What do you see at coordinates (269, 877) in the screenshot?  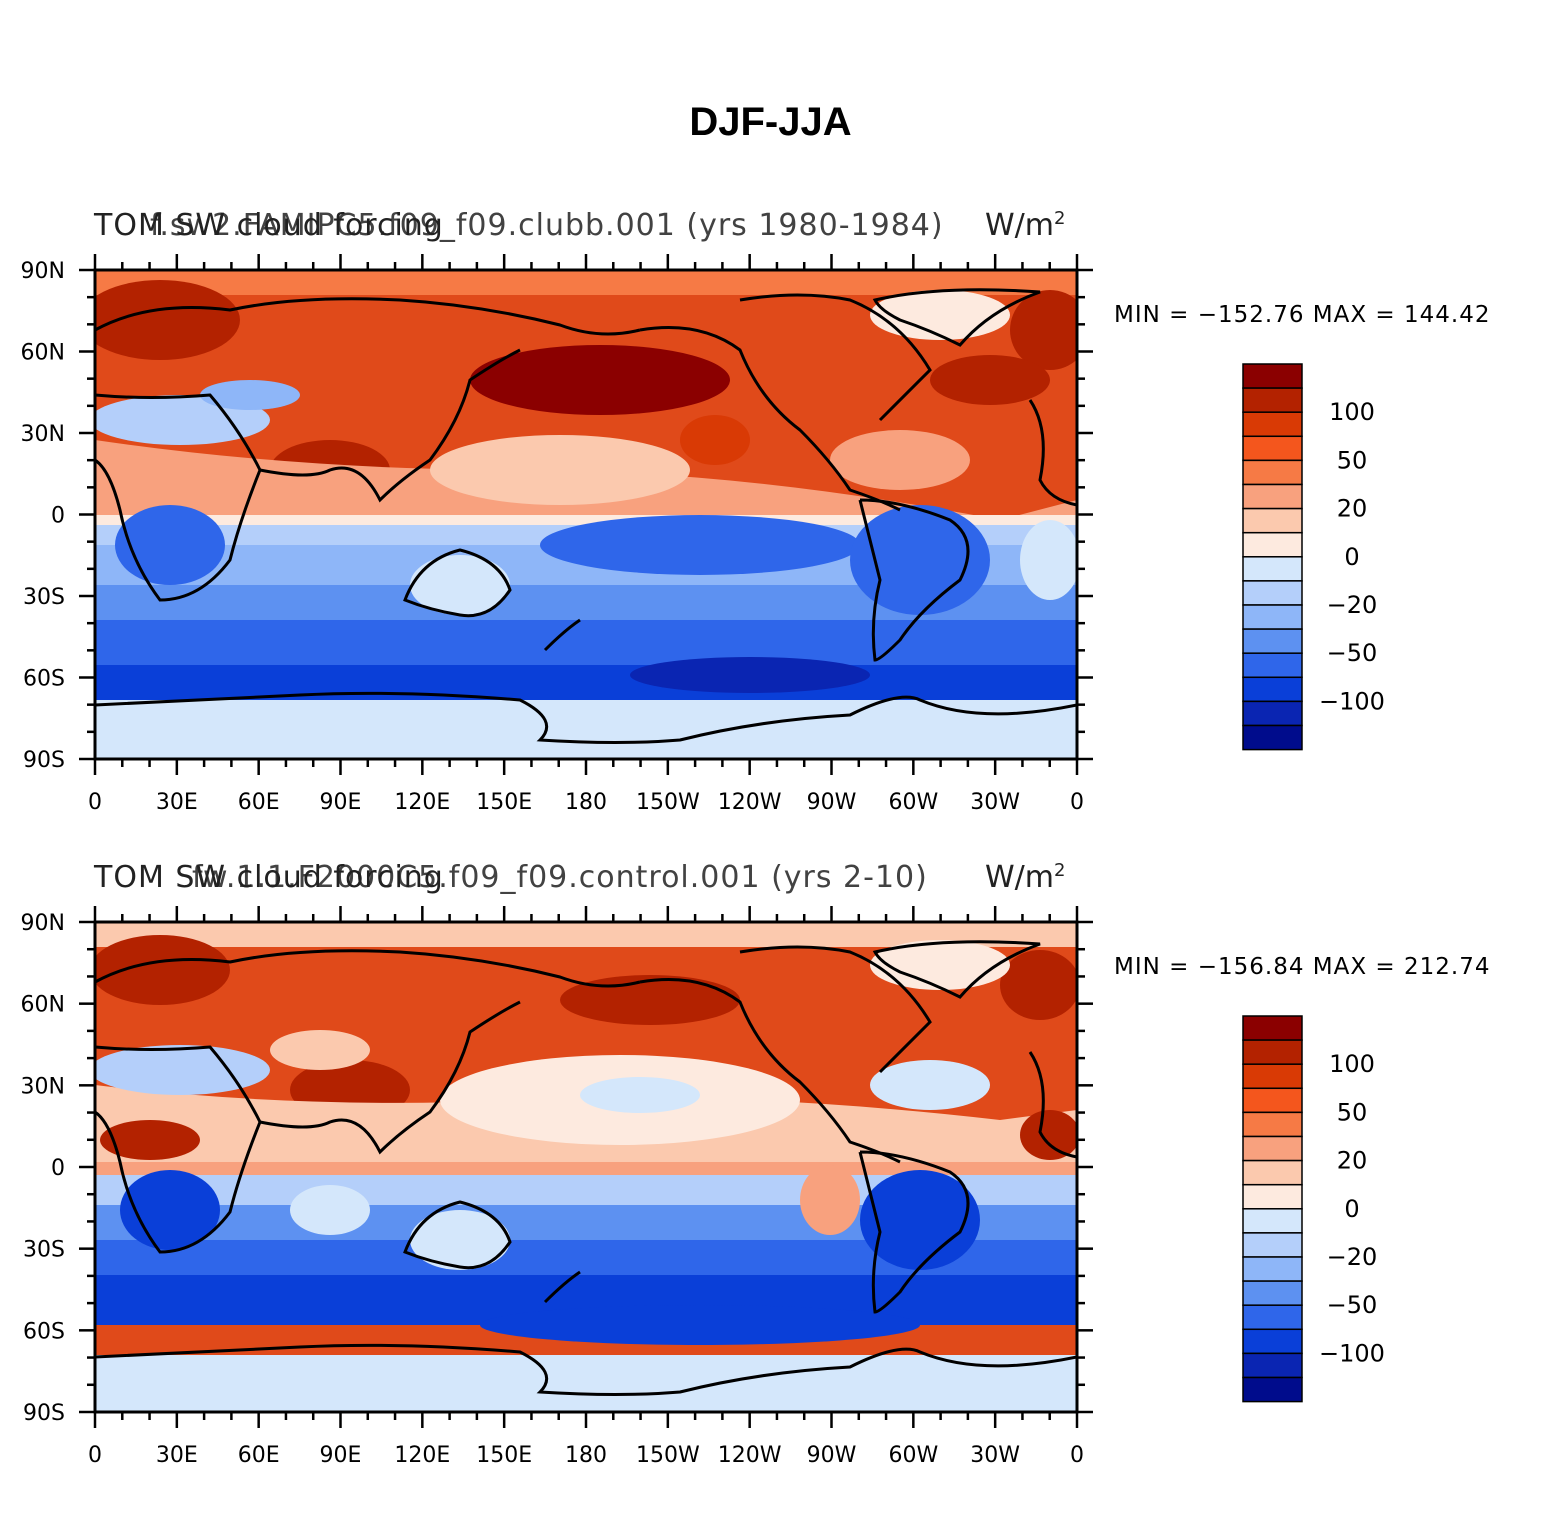 I see `panel-2-variable-label: TOM SW cloud forcing` at bounding box center [269, 877].